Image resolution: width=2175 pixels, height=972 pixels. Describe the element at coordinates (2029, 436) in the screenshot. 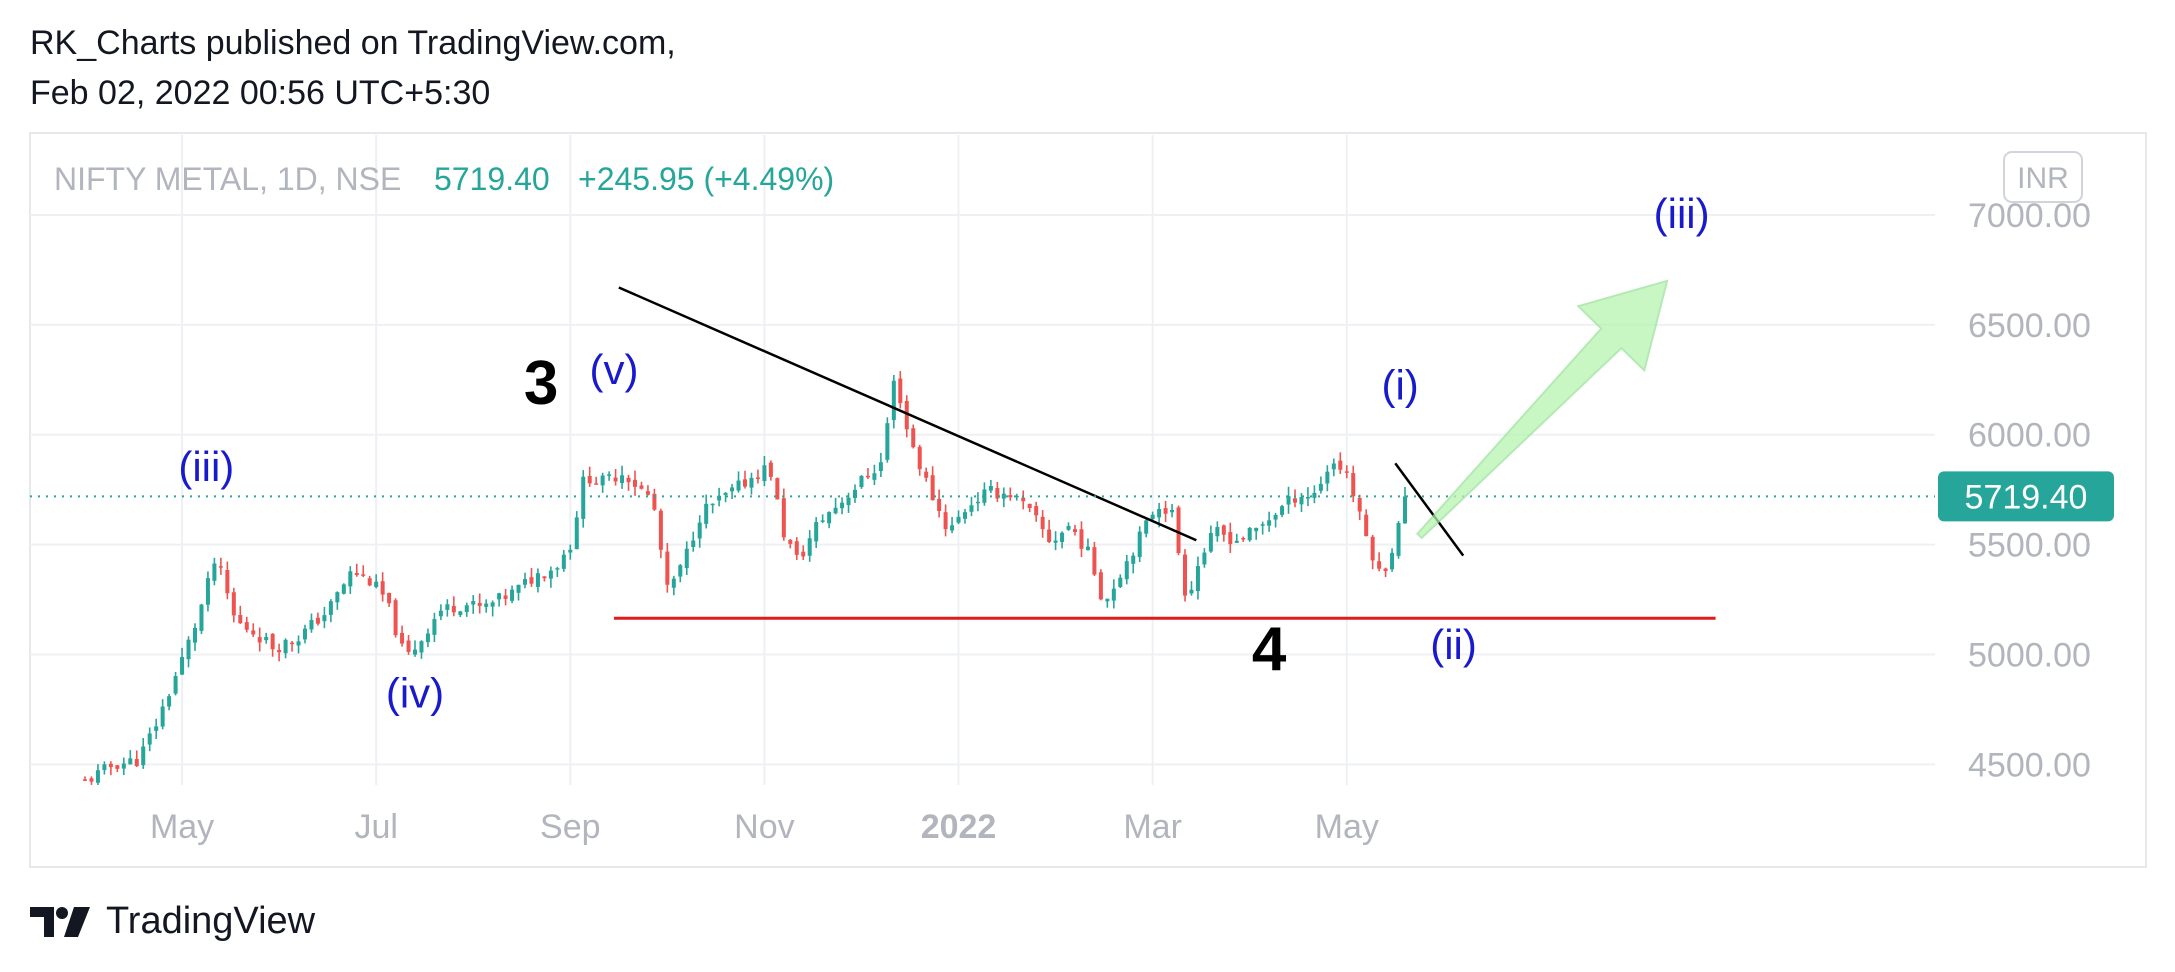

I see `y-tick-label: 6000.00` at that location.